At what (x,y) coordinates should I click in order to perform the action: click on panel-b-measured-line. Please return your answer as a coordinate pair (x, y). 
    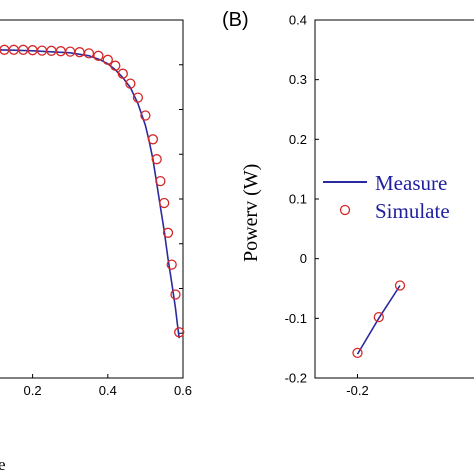
    Looking at the image, I should click on (378, 320).